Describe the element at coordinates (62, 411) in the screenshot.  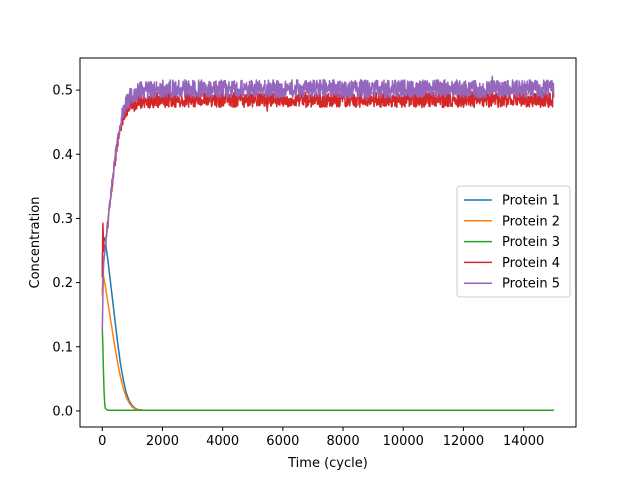
I see `y-tick-label: 0.0` at that location.